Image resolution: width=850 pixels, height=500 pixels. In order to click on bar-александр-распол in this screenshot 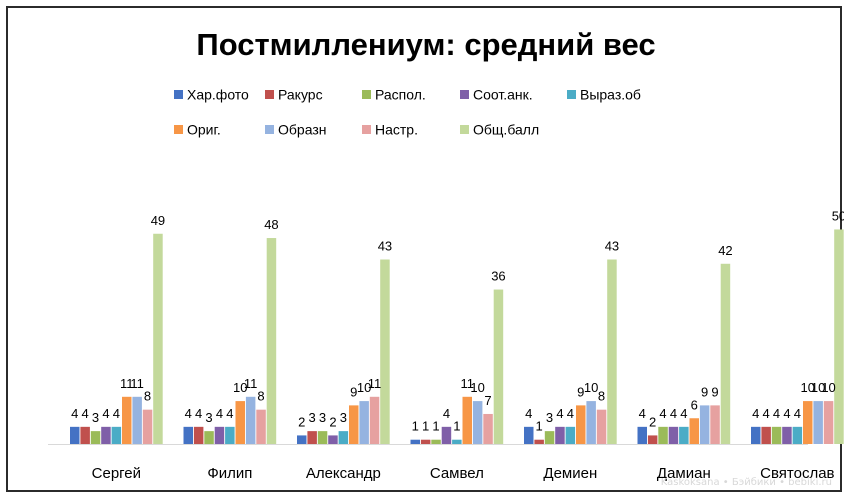, I will do `click(322, 437)`.